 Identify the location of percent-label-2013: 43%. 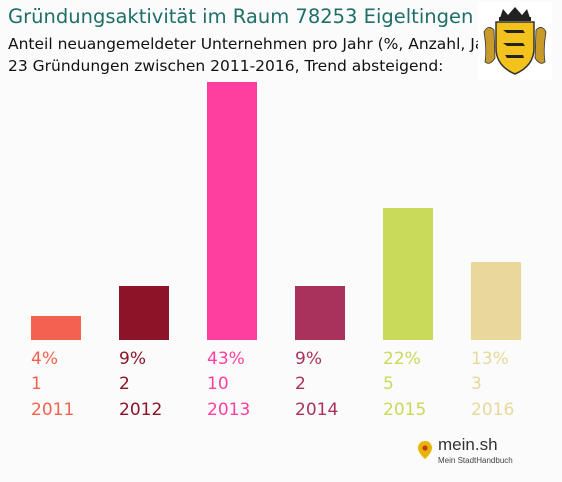
(226, 359).